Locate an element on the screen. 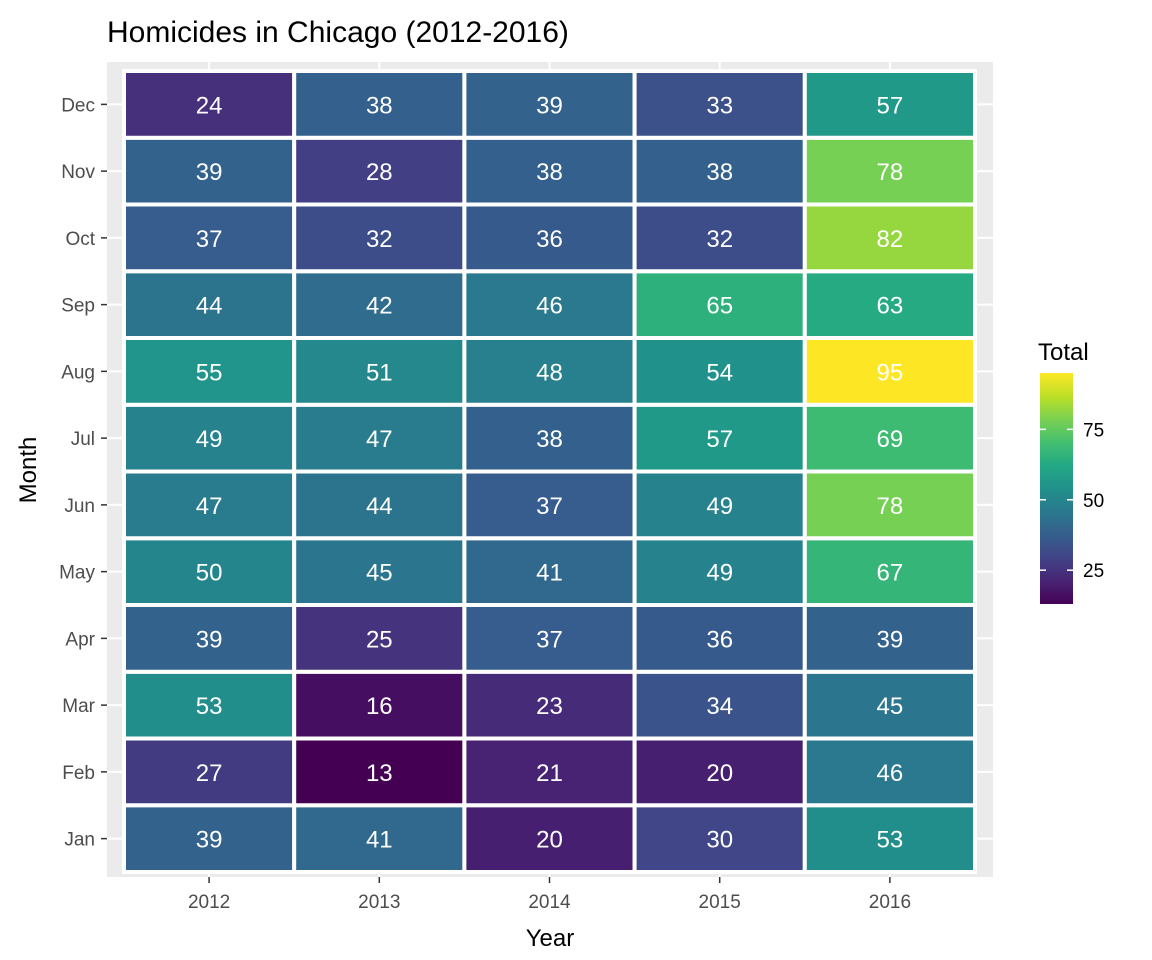 Image resolution: width=1152 pixels, height=960 pixels. y-tick-label: Dec is located at coordinates (78, 105).